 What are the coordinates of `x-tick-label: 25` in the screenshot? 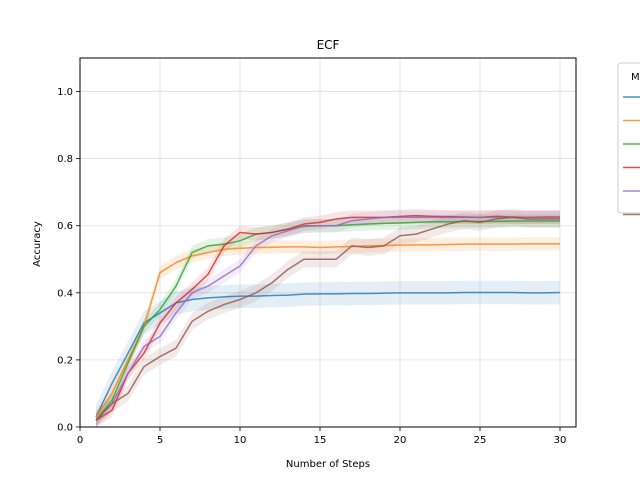 It's located at (480, 440).